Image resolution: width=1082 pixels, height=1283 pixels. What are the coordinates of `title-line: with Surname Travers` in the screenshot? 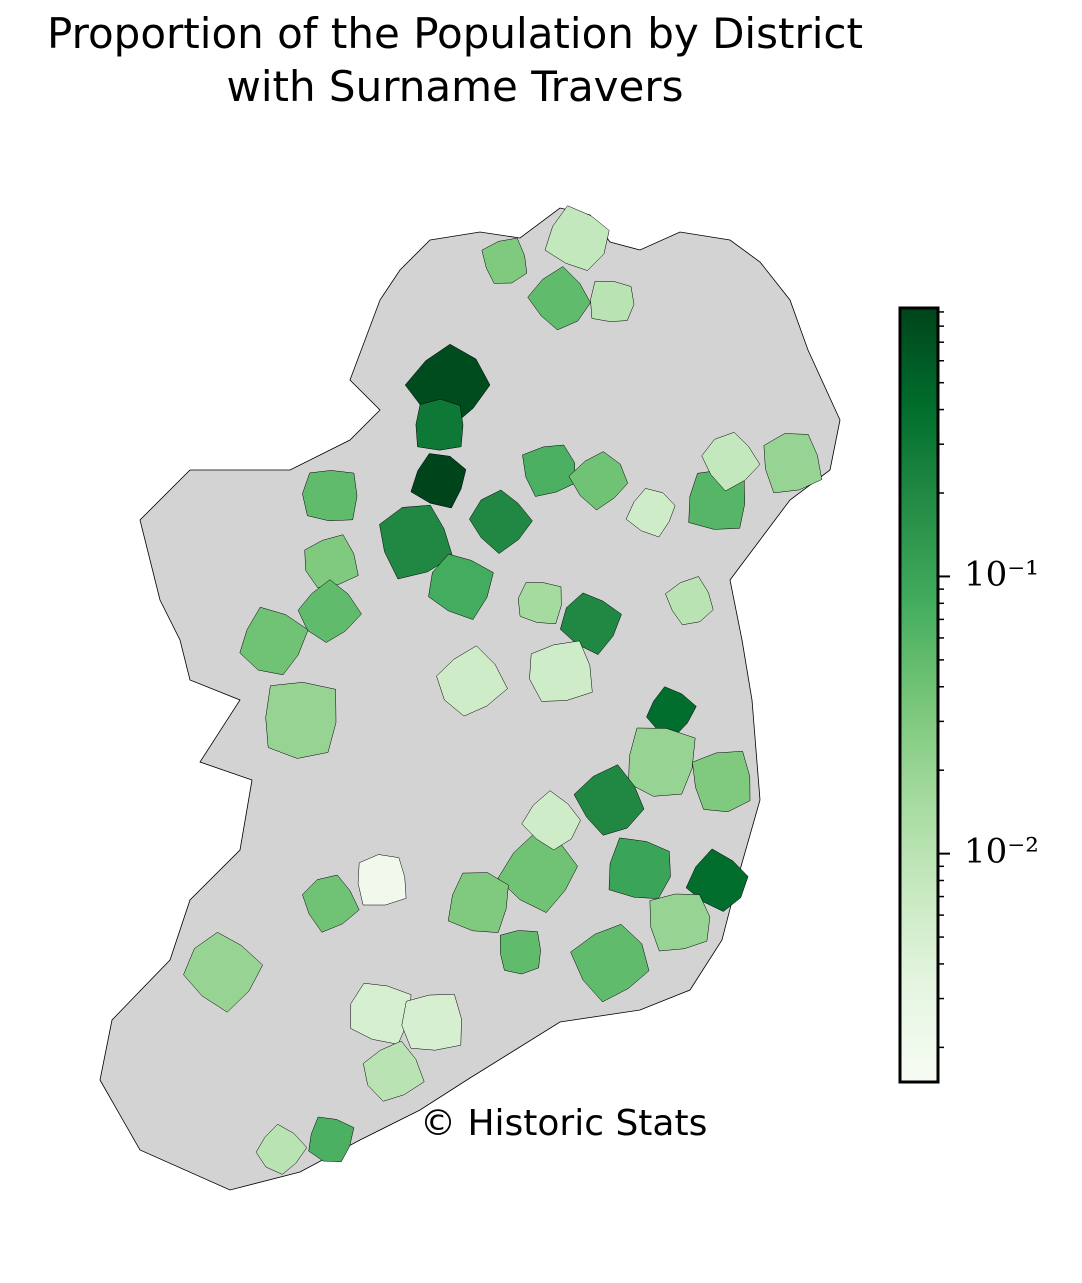 It's located at (454, 86).